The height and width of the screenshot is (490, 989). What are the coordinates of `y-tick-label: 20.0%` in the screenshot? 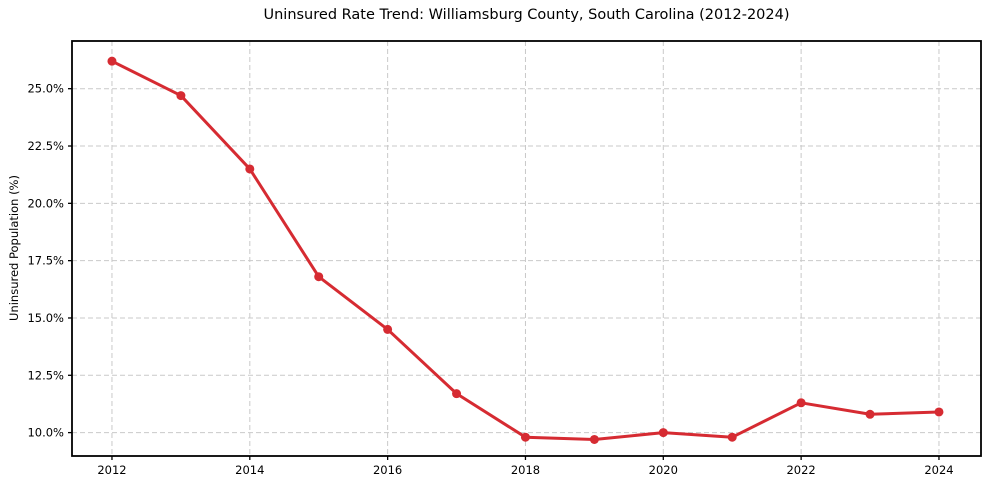 It's located at (45, 203).